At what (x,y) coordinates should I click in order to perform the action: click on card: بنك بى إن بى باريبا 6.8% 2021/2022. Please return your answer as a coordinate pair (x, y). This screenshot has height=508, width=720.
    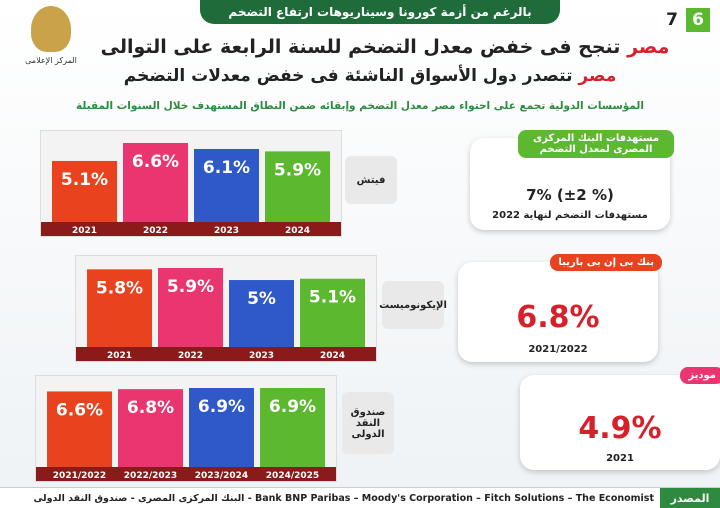
    Looking at the image, I should click on (560, 308).